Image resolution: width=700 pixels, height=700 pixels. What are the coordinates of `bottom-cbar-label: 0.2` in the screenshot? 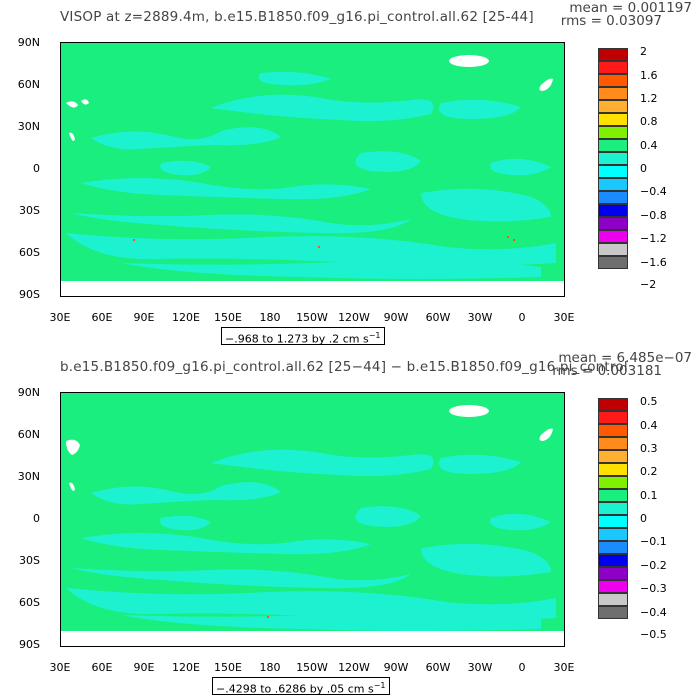 It's located at (649, 471).